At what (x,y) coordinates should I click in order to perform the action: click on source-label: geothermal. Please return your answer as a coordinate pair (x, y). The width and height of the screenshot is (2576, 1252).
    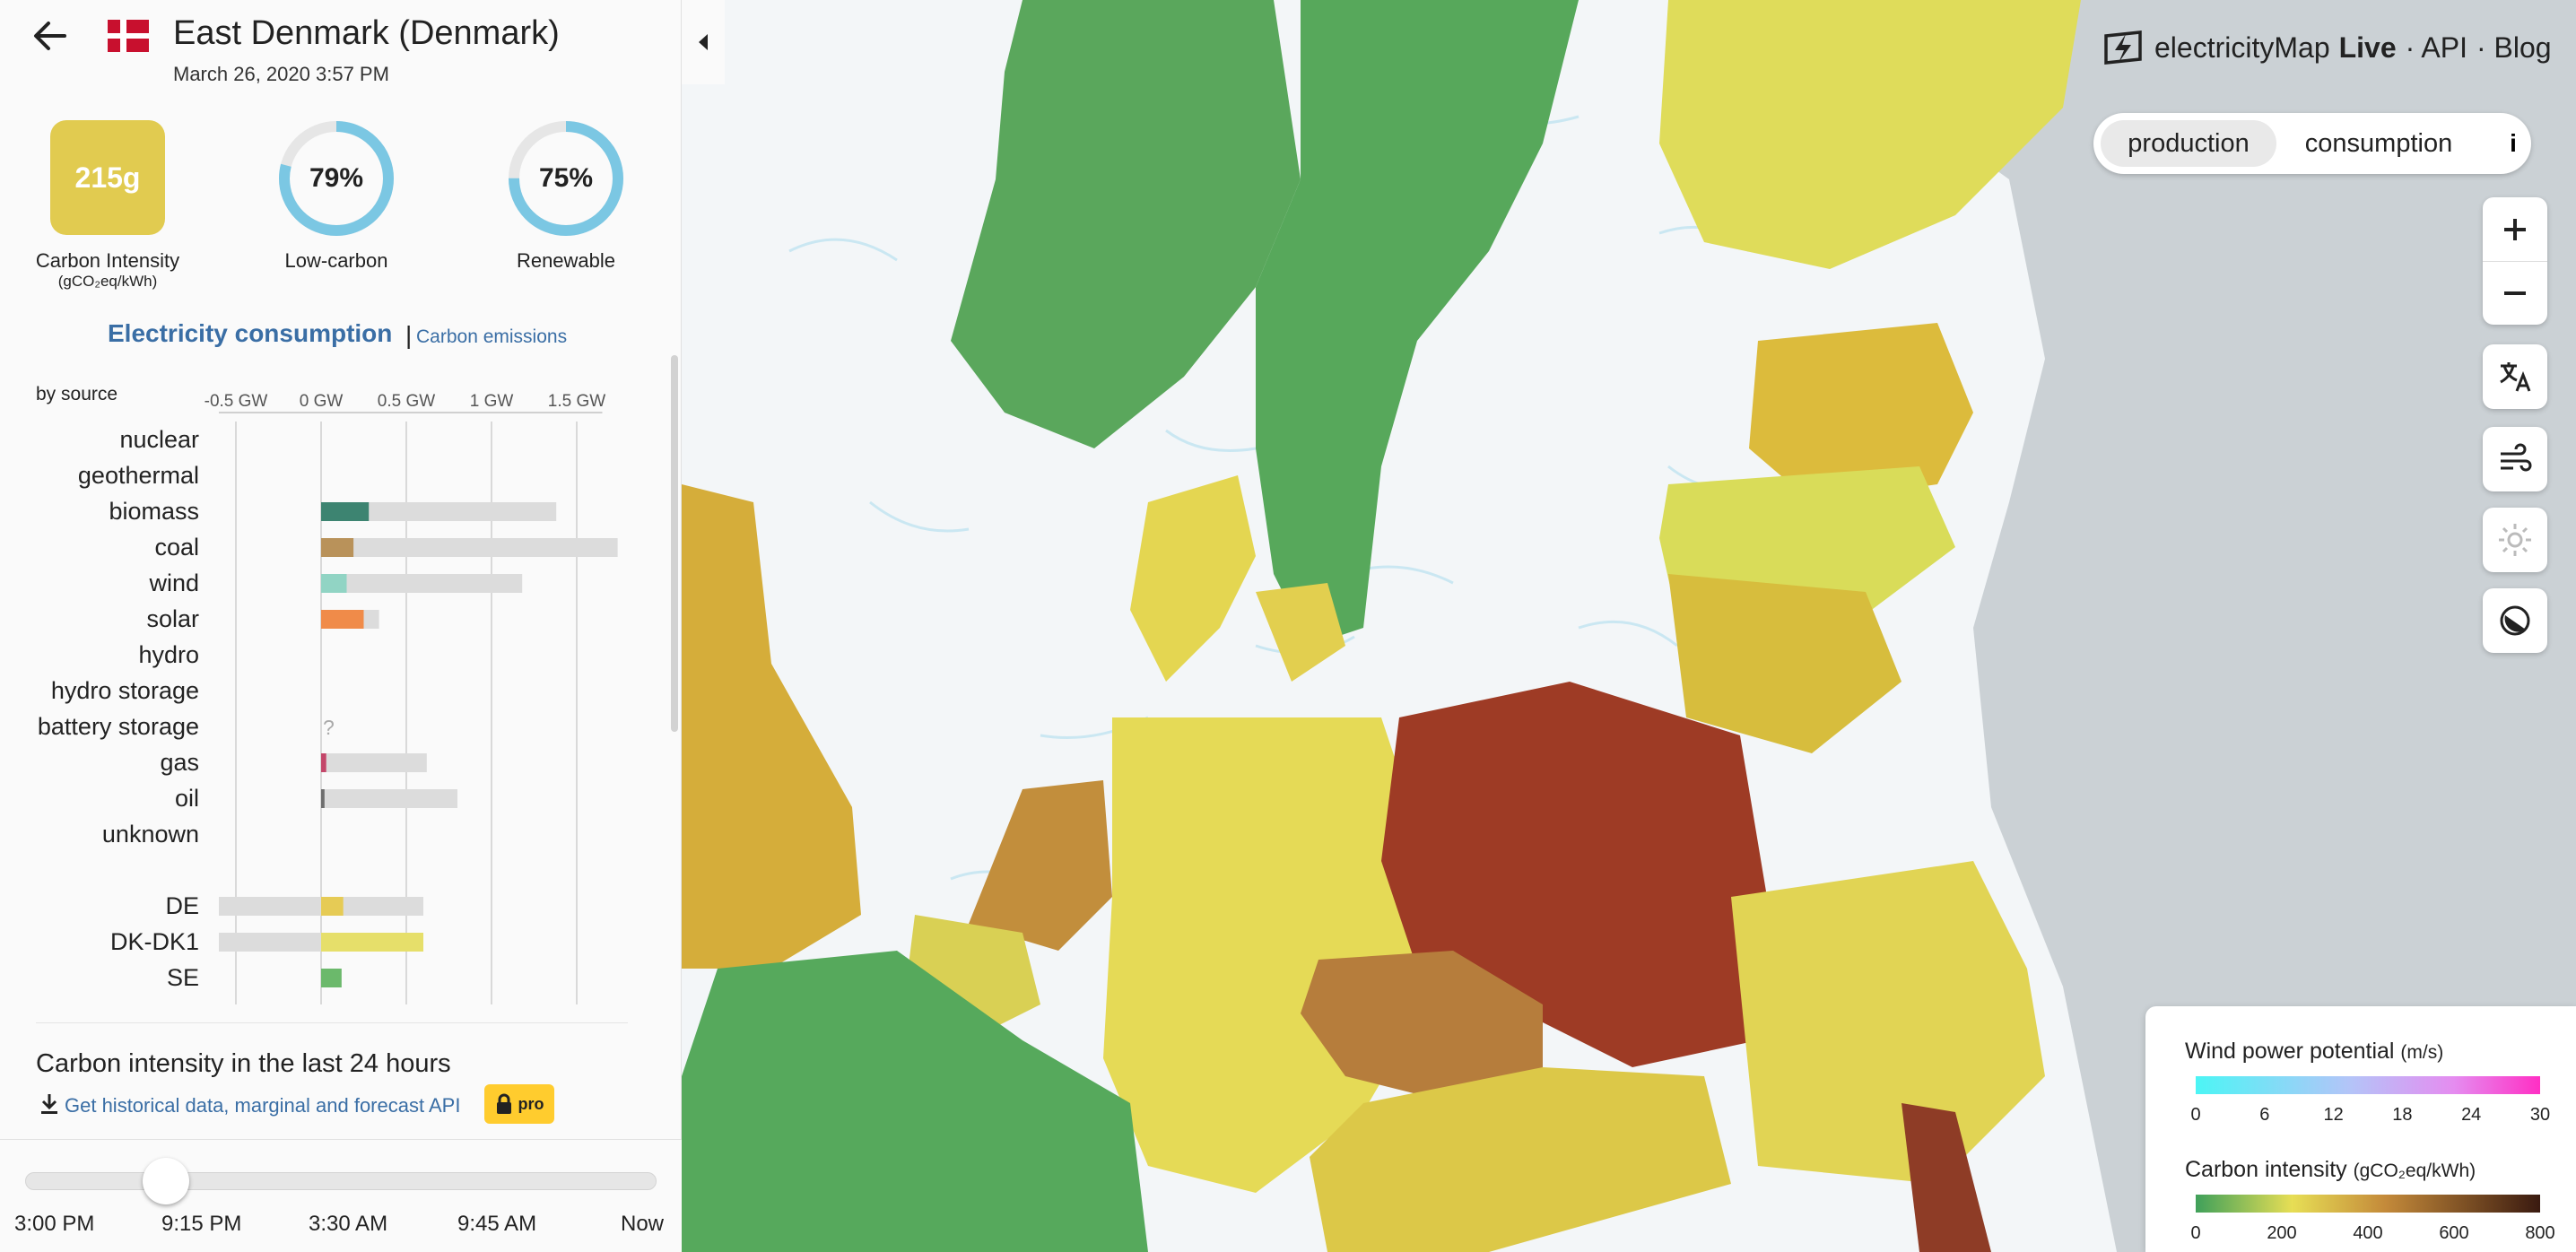
    Looking at the image, I should click on (138, 475).